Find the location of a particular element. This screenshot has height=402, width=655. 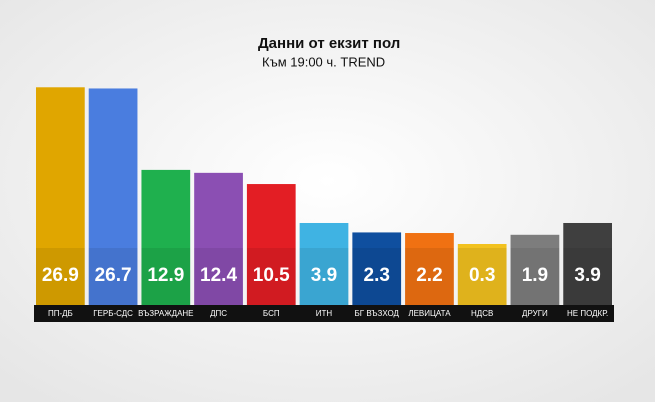

x-tick-label: ДПС is located at coordinates (218, 313).